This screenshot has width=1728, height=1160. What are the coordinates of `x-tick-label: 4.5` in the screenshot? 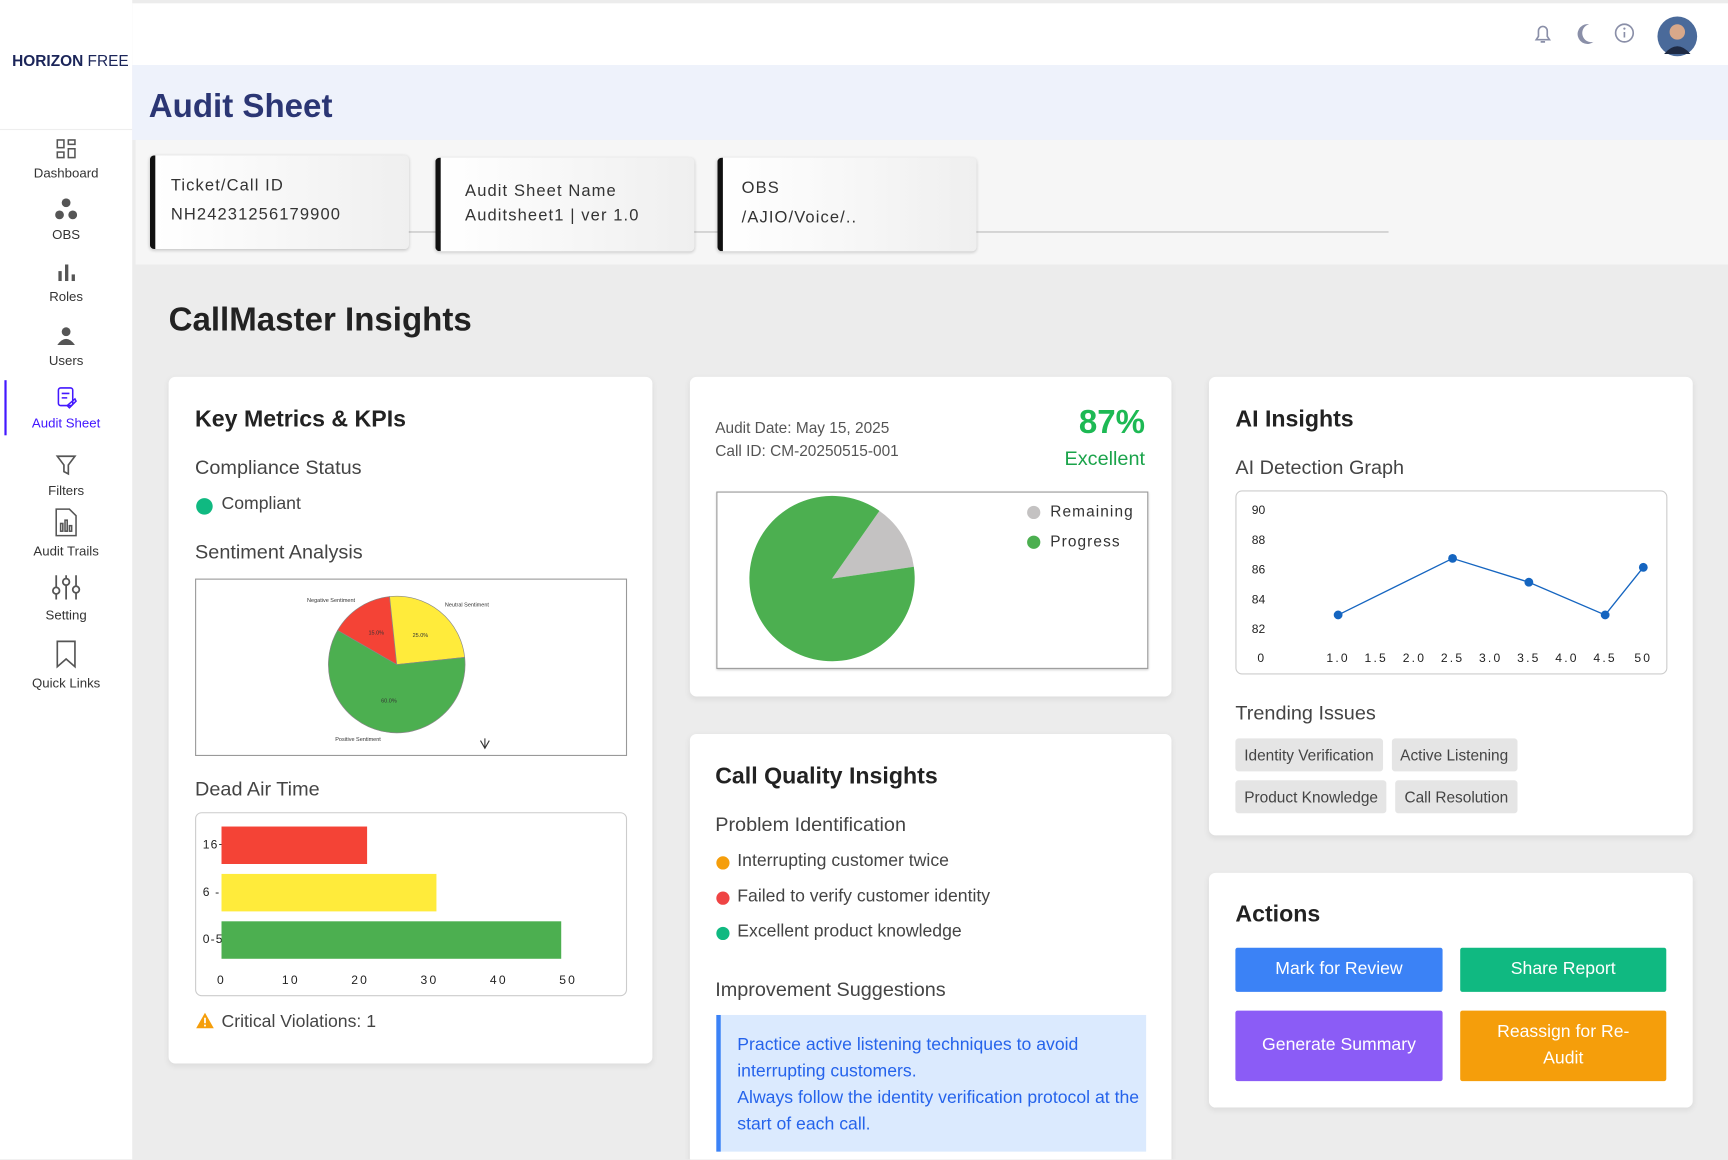 It's located at (1604, 658).